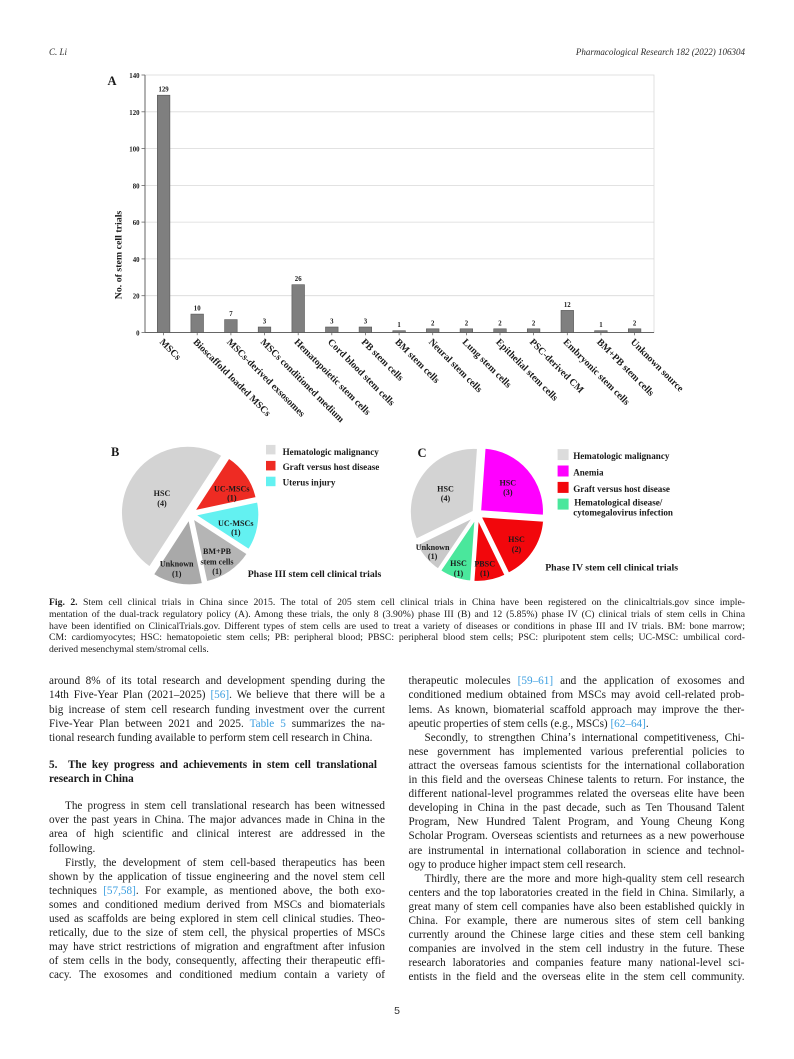 The width and height of the screenshot is (794, 1059). Describe the element at coordinates (163, 90) in the screenshot. I see `svg-text: 129` at that location.